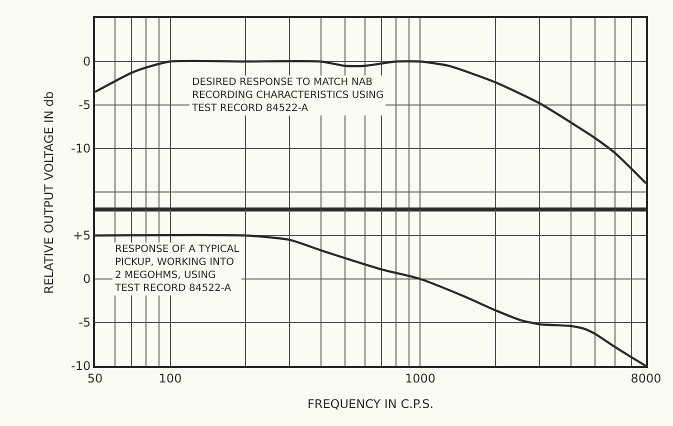 The image size is (673, 426). I want to click on y-axis-title: RELATIVE OUTPUT VOLTAGE IN db, so click(49, 192).